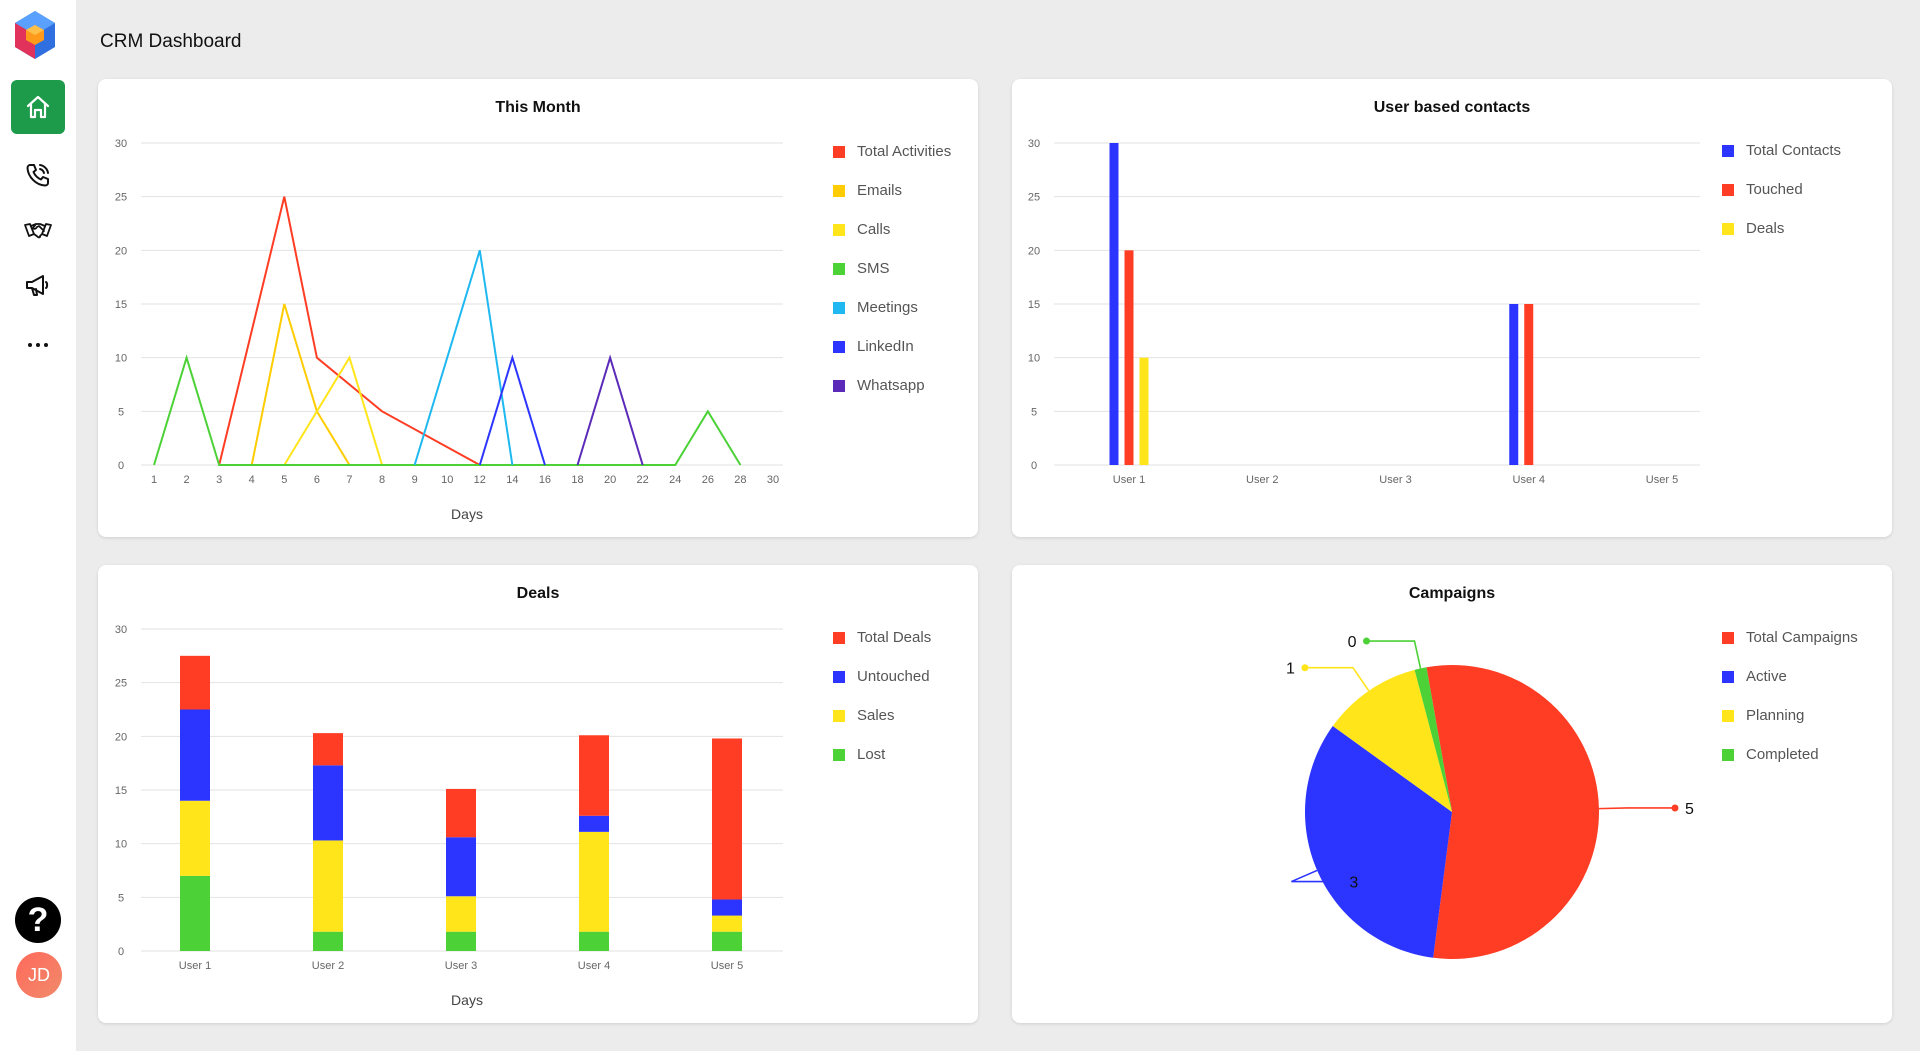 The image size is (1920, 1051). Describe the element at coordinates (154, 480) in the screenshot. I see `this-month-x-tick-label: 1` at that location.